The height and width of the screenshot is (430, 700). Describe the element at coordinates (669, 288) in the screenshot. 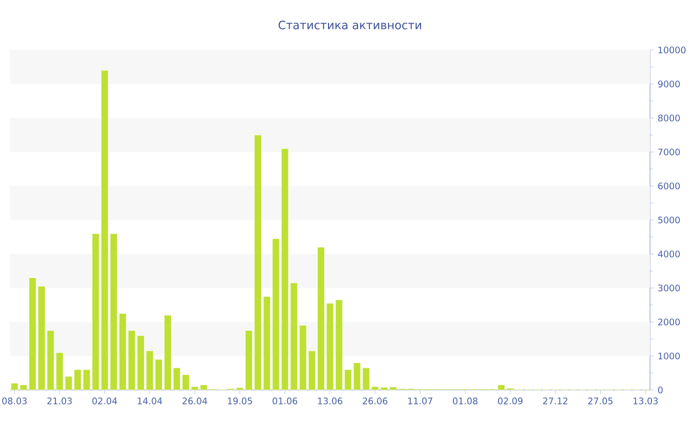

I see `y-tick-label: 3000` at that location.